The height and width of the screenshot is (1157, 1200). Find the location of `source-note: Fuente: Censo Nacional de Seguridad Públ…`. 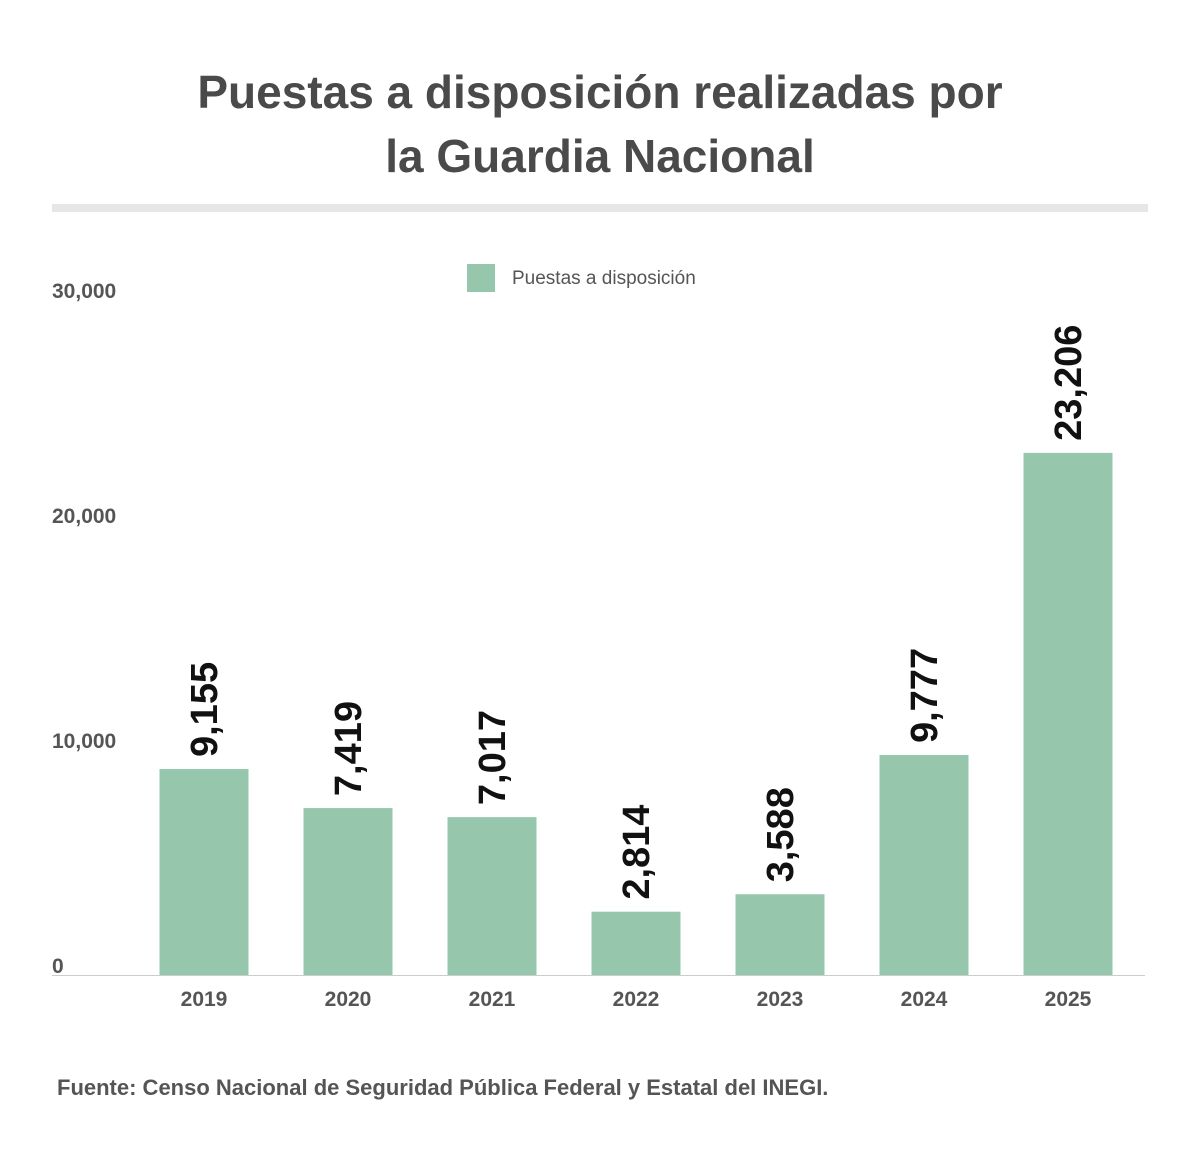

source-note: Fuente: Censo Nacional de Seguridad Públ… is located at coordinates (443, 1087).